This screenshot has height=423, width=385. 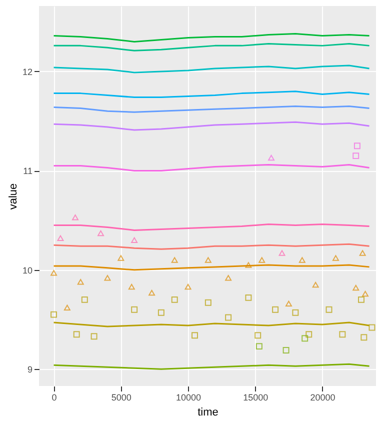 I want to click on x-tick-label: 5000, so click(x=121, y=397).